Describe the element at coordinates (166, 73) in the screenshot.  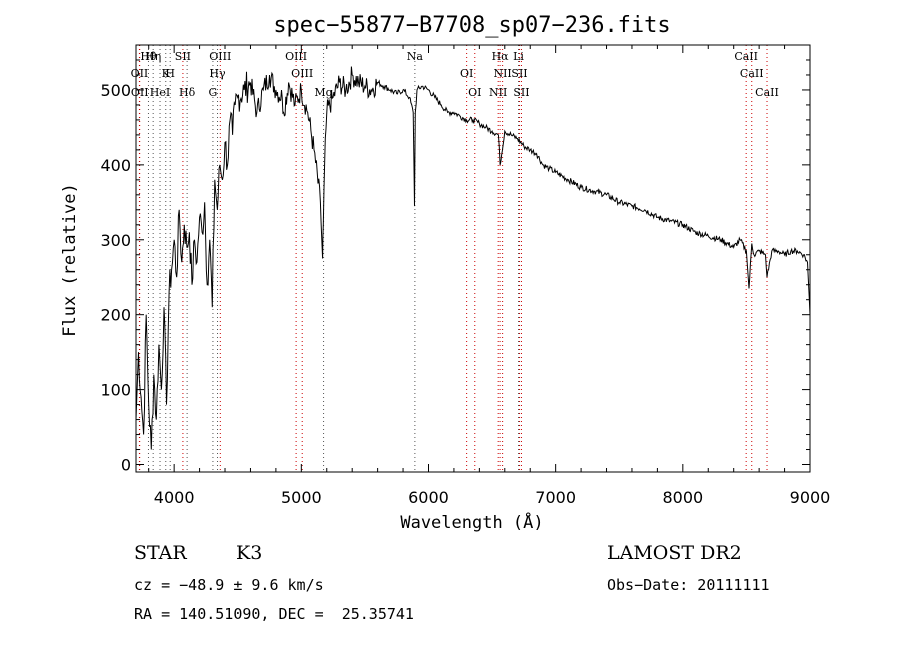
I see `line-label-4: K` at that location.